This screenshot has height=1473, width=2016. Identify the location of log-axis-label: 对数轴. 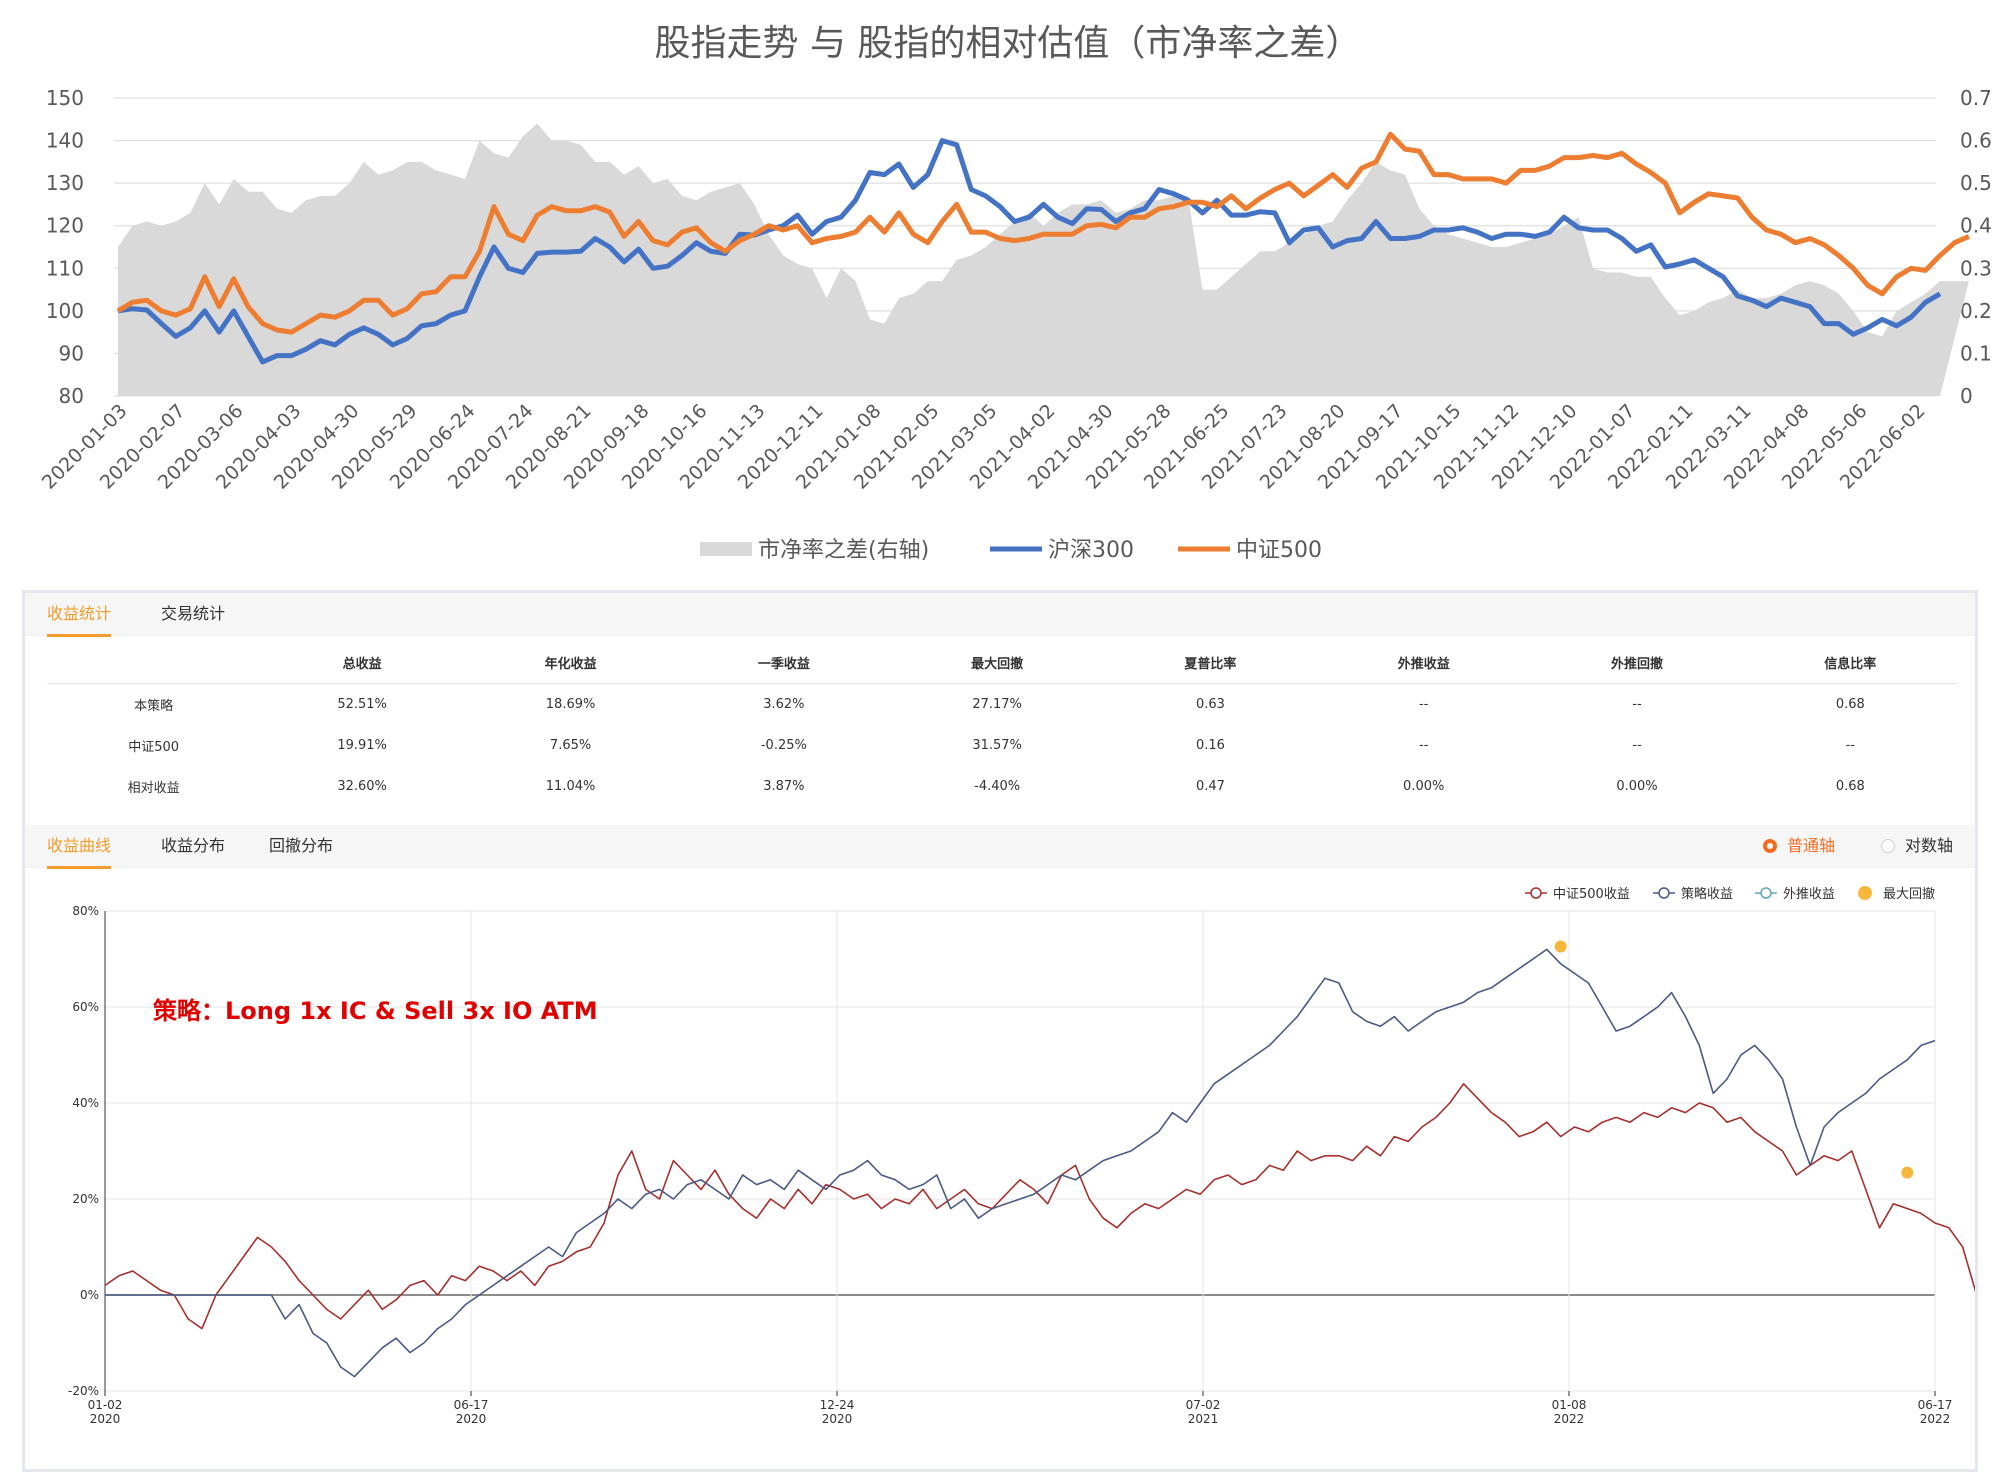
(1929, 845).